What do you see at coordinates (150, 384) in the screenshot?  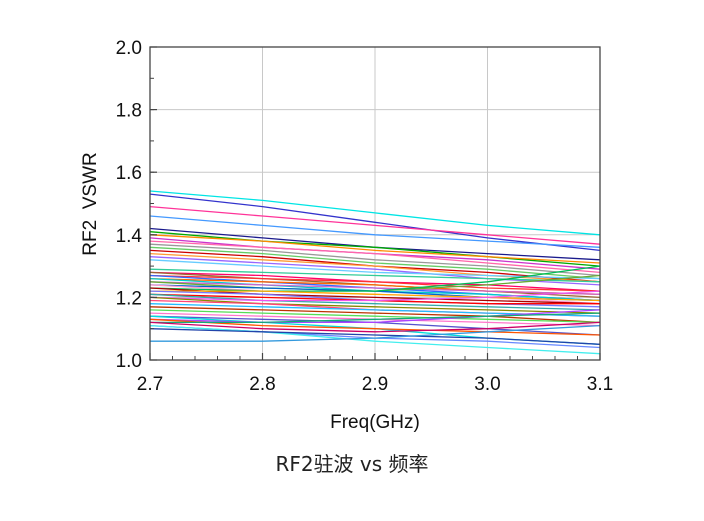 I see `x-tick-label: 2.7` at bounding box center [150, 384].